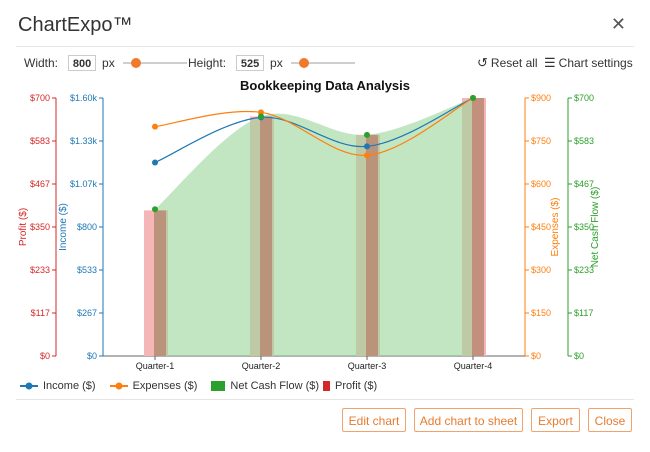  I want to click on legend-expenses-label: Expenses ($), so click(165, 386).